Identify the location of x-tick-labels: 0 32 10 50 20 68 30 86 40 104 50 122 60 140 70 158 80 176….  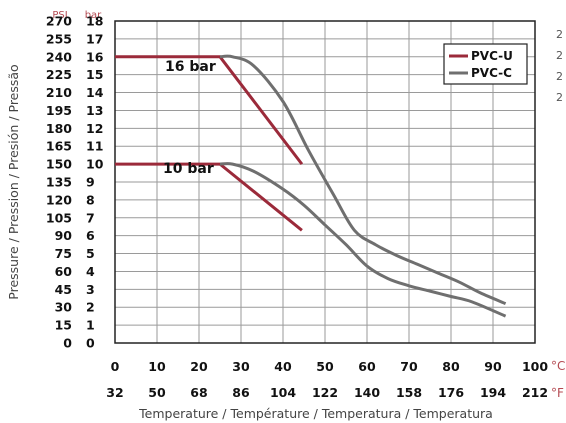
(327, 379).